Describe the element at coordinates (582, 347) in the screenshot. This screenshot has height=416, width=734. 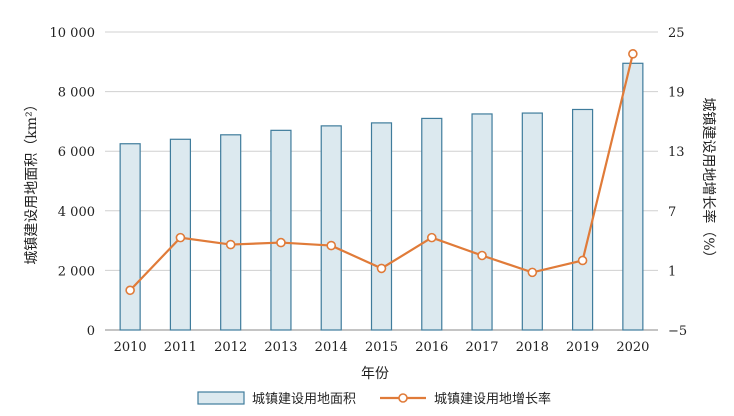
I see `x-tick-label: 2019` at that location.